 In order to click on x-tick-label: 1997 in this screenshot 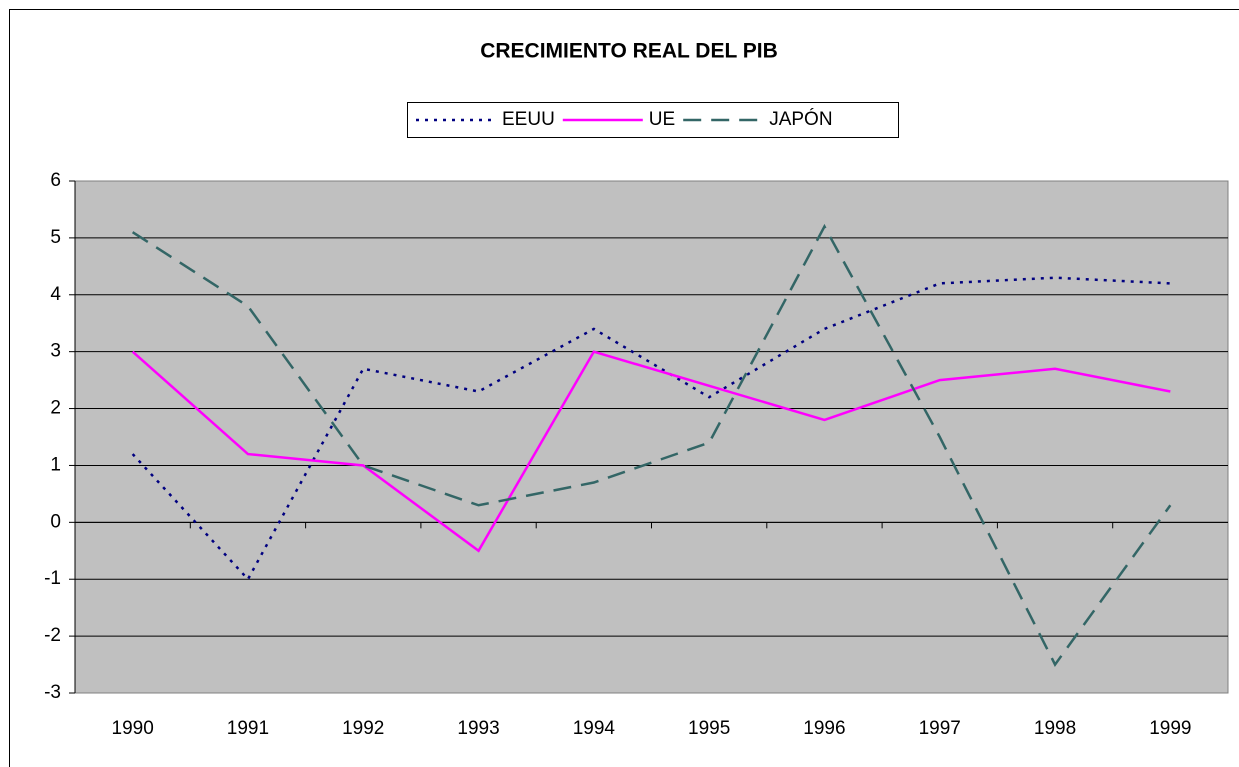, I will do `click(940, 728)`.